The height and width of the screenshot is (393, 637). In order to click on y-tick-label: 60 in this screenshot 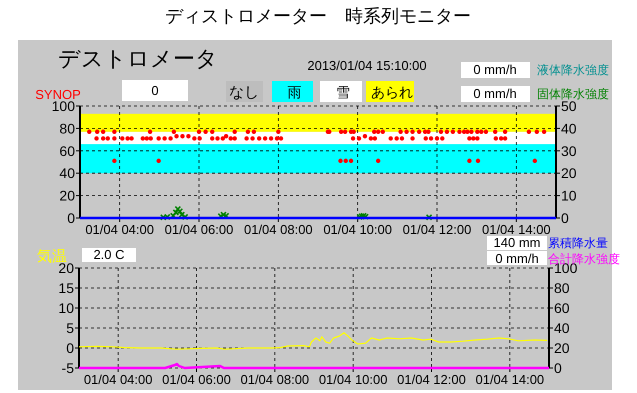, I will do `click(67, 150)`.